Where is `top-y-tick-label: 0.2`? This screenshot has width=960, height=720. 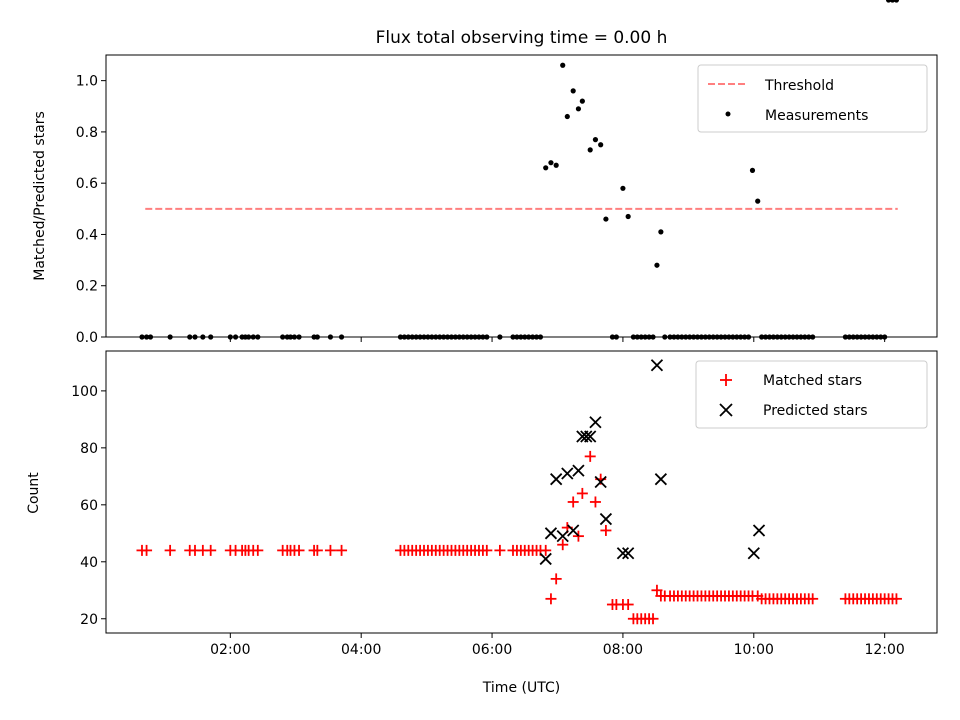 top-y-tick-label: 0.2 is located at coordinates (87, 287).